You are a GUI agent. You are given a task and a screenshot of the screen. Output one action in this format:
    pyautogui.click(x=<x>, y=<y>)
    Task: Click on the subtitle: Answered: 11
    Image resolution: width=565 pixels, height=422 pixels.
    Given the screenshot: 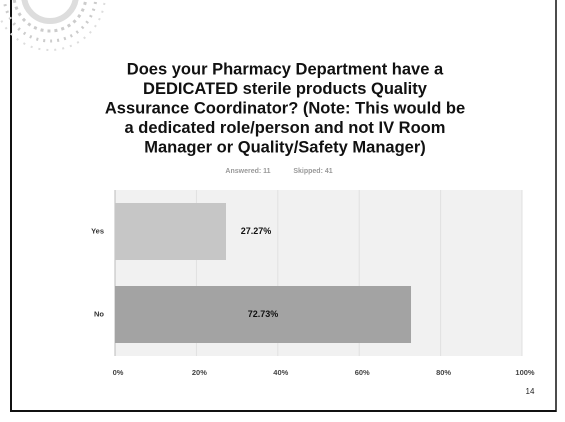 What is the action you would take?
    pyautogui.click(x=247, y=171)
    